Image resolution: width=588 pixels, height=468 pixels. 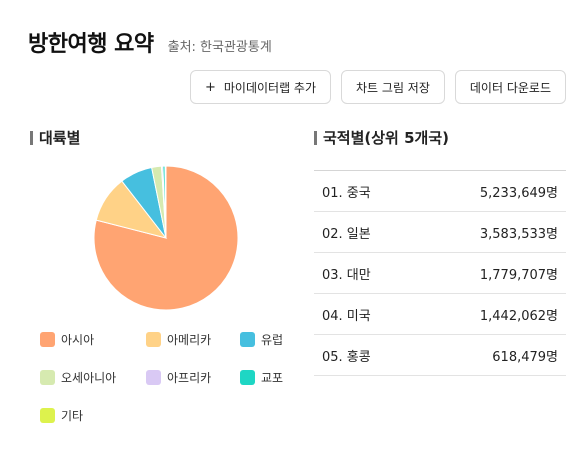 I want to click on legend-item: 아시아, so click(x=67, y=339).